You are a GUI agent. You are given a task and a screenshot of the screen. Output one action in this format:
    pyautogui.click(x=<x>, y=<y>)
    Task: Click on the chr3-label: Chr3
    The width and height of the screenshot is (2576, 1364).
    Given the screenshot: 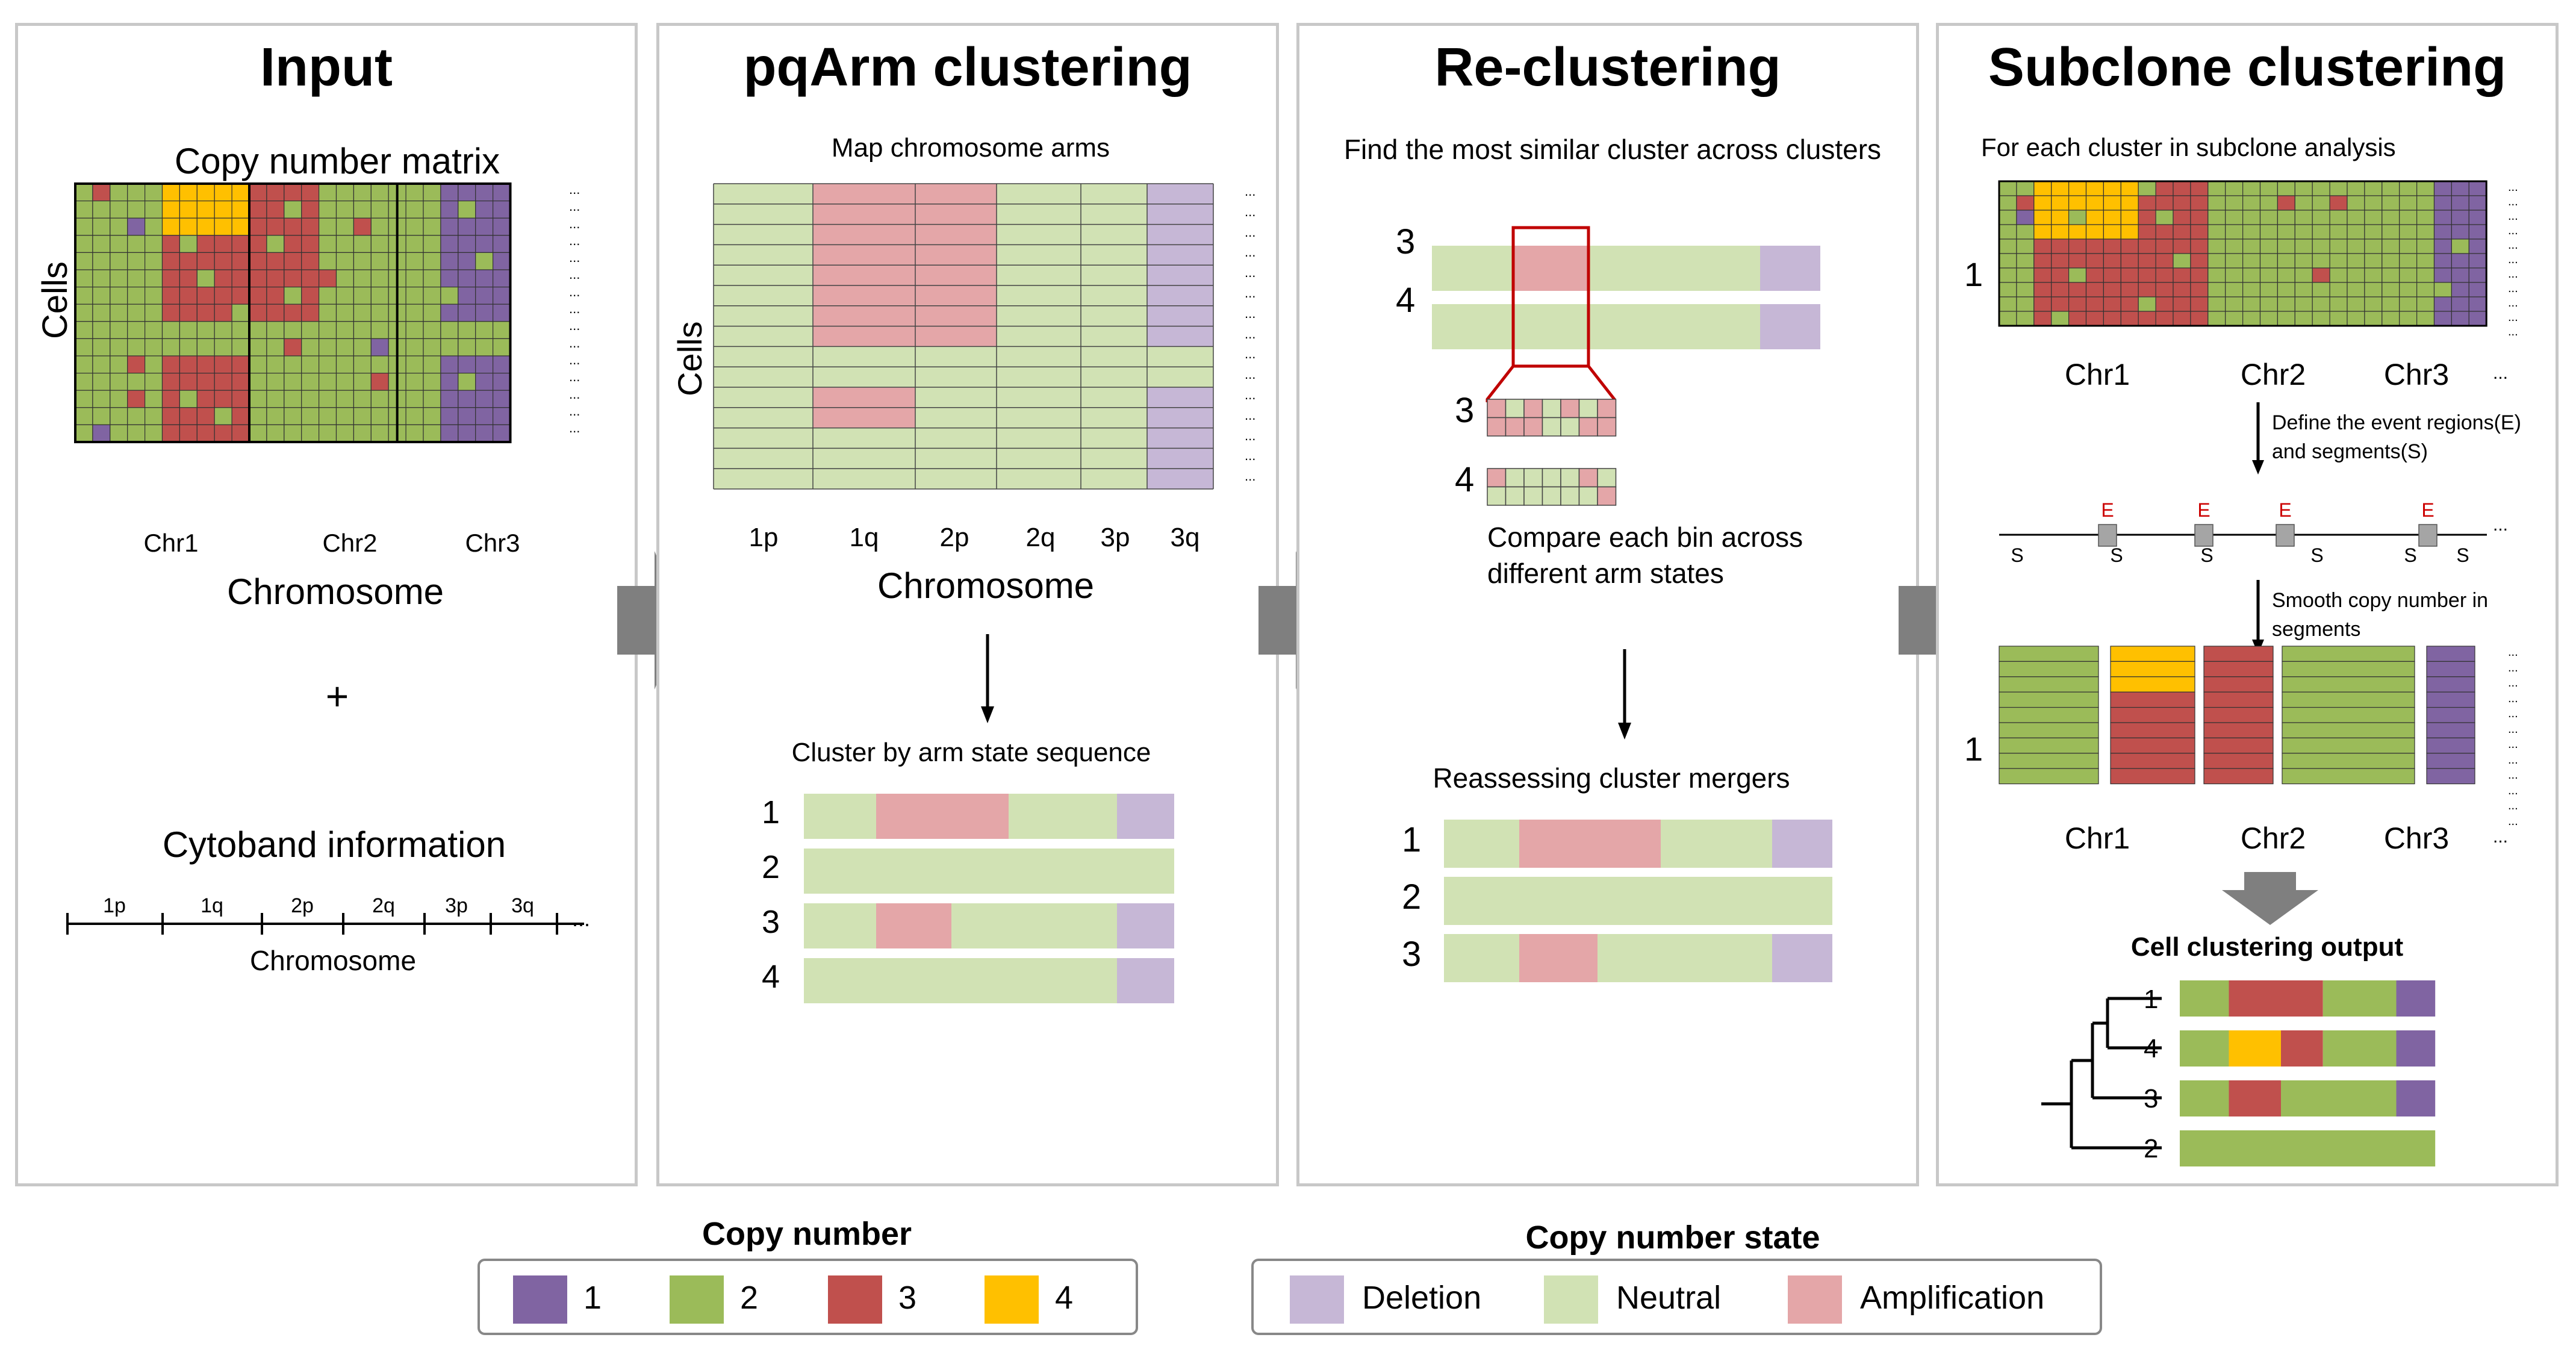 What is the action you would take?
    pyautogui.click(x=2416, y=838)
    